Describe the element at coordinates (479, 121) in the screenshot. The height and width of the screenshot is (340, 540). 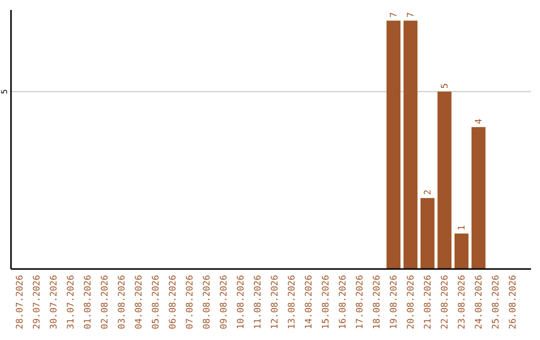
I see `data-label: 4` at that location.